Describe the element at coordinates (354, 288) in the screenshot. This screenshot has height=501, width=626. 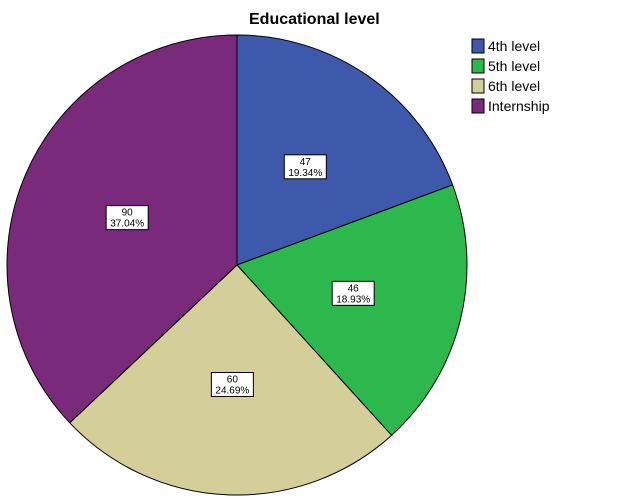
I see `data-label-count: 46` at that location.